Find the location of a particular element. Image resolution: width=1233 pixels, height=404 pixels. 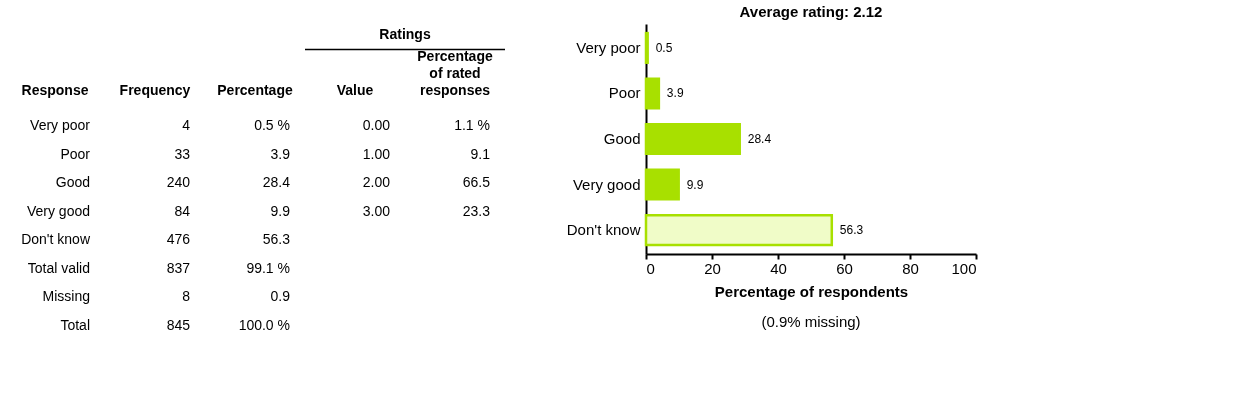

category-label: Percentage is located at coordinates (255, 89).